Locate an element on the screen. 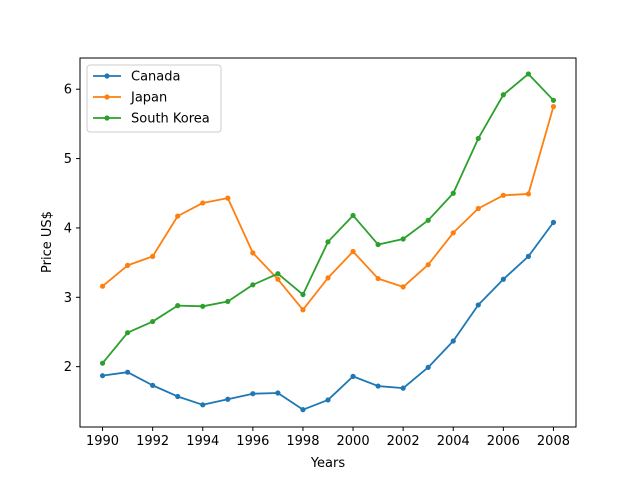 This screenshot has width=640, height=480. legend-box is located at coordinates (154, 98).